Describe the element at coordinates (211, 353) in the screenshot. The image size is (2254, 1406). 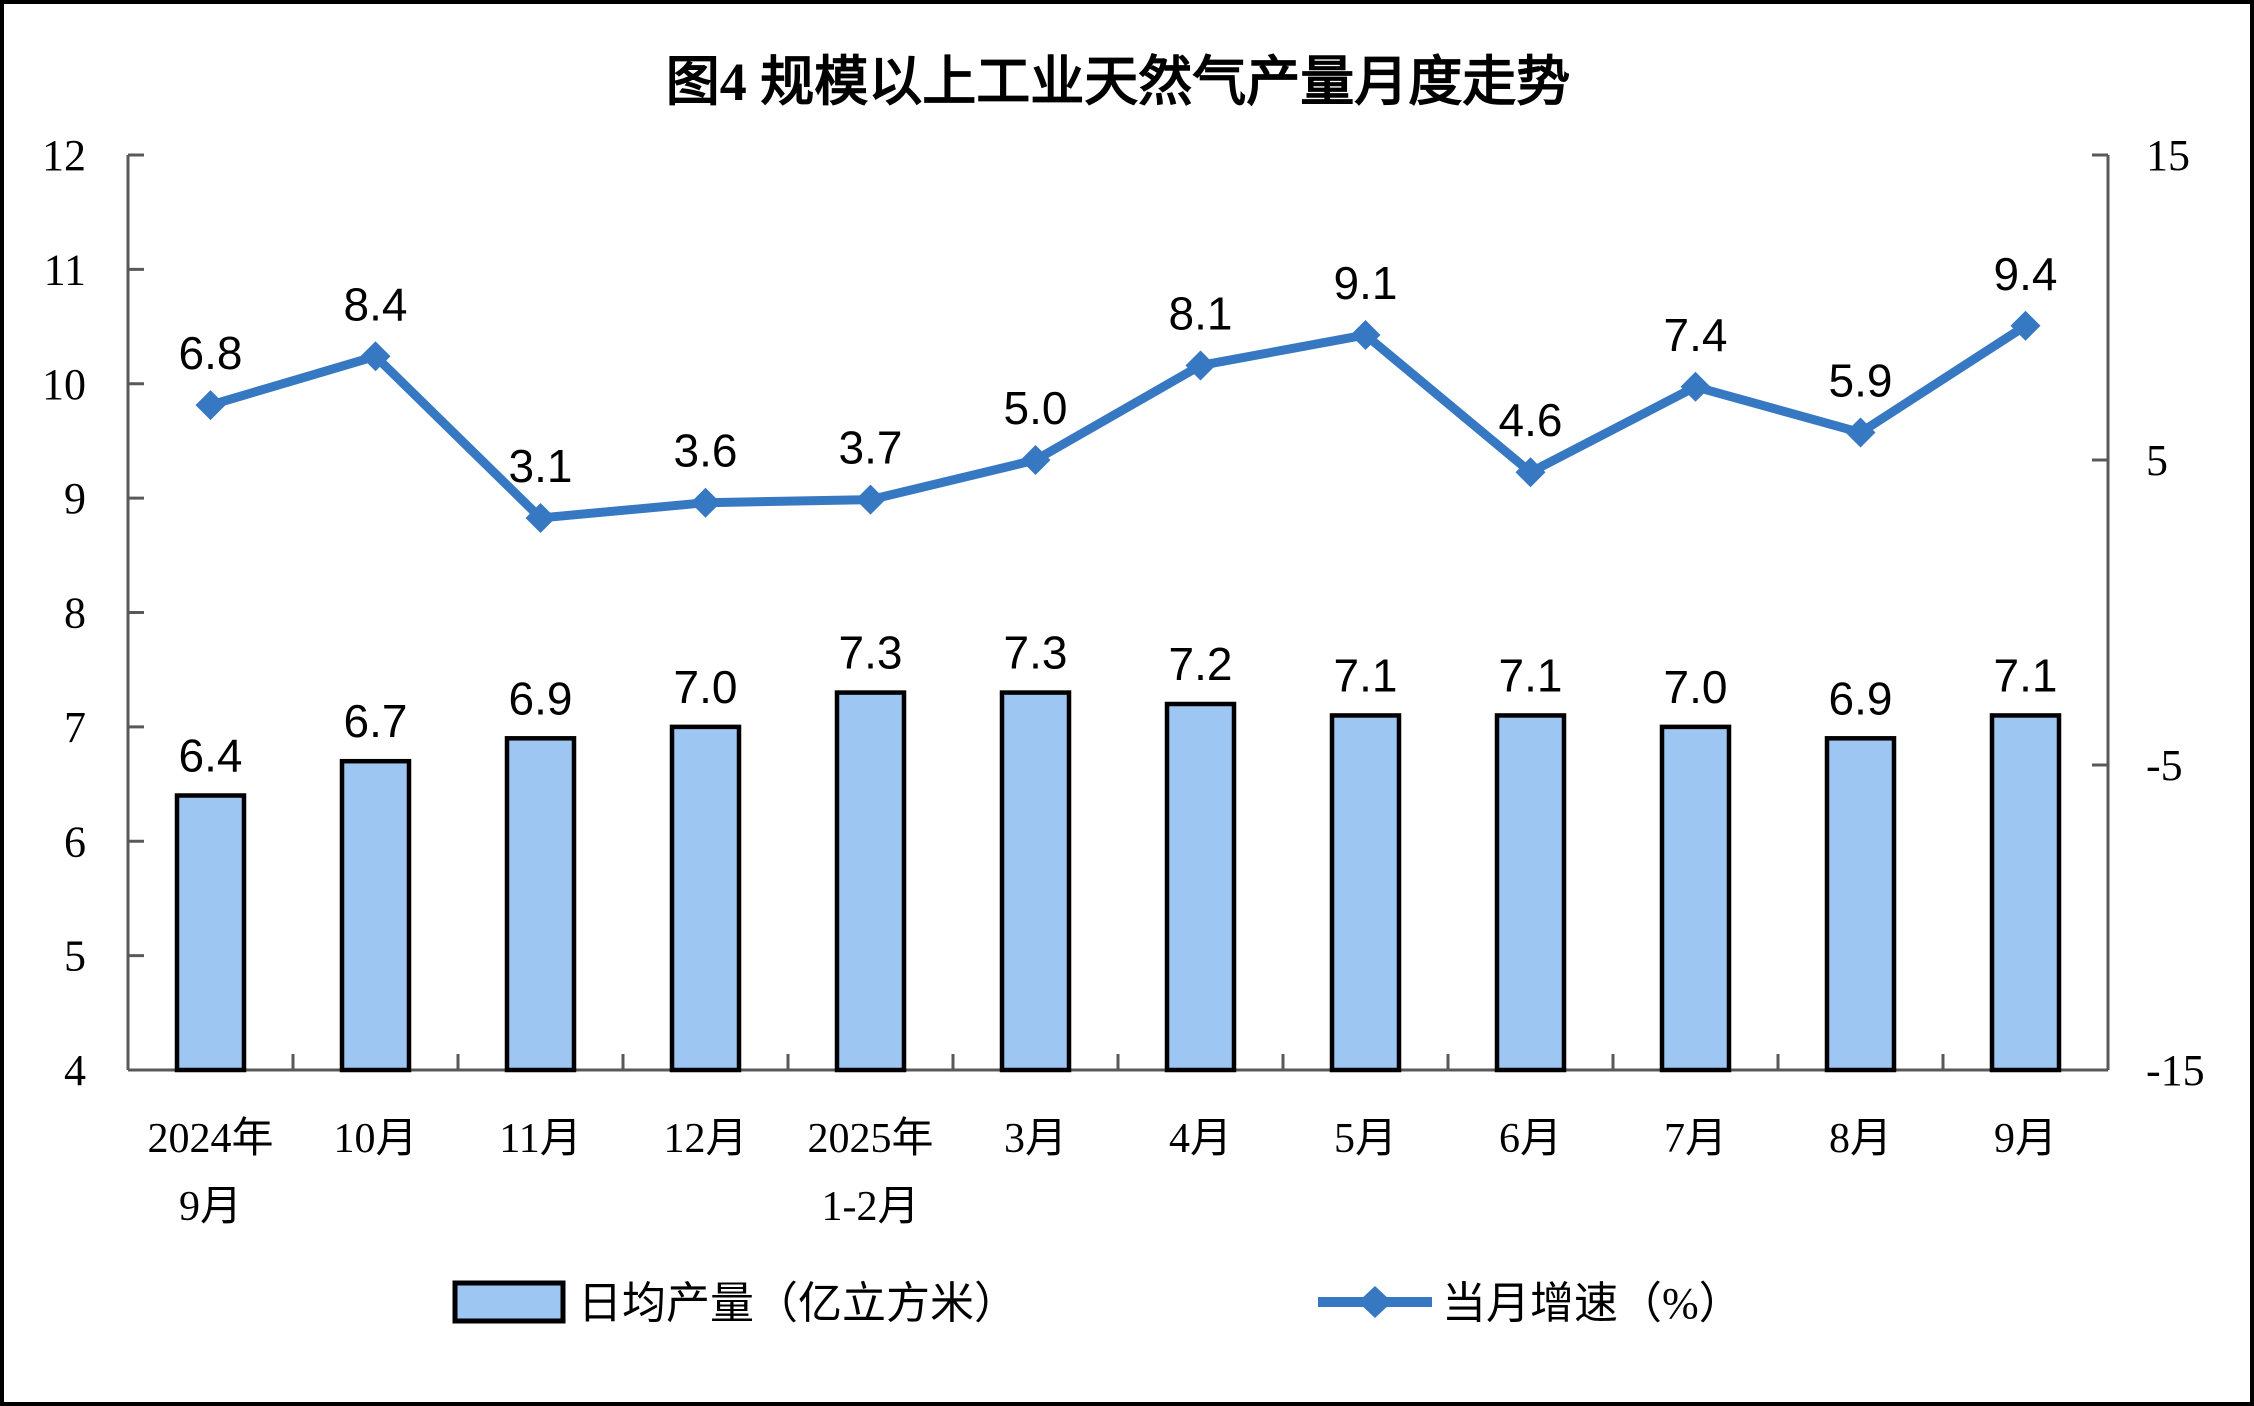
I see `line-value-label: 6.8` at that location.